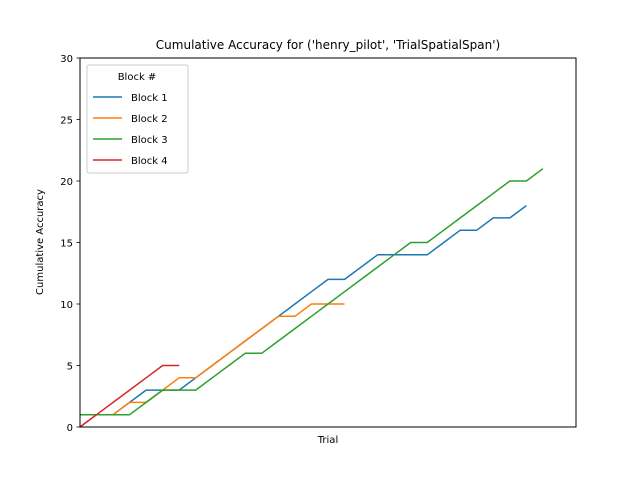 The image size is (640, 480). I want to click on legend-label-block-3: Block 3, so click(149, 140).